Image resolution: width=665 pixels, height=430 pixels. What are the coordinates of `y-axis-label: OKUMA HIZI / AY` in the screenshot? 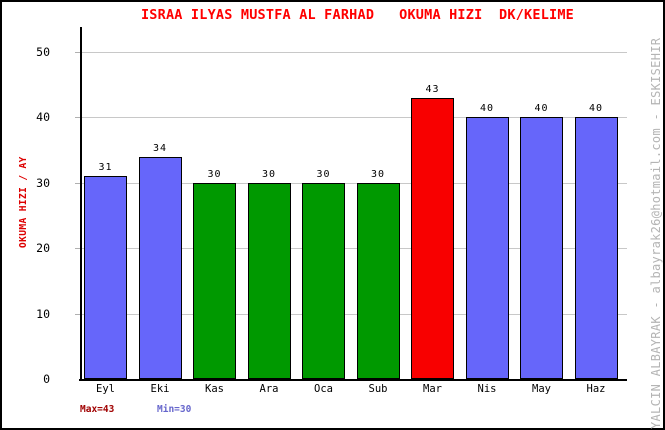 It's located at (23, 202).